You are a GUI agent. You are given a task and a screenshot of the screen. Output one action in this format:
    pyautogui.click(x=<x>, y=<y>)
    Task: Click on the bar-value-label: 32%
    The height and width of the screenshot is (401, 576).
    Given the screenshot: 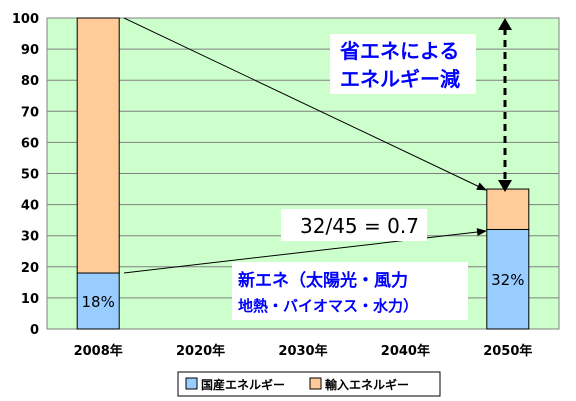 What is the action you would take?
    pyautogui.click(x=507, y=280)
    